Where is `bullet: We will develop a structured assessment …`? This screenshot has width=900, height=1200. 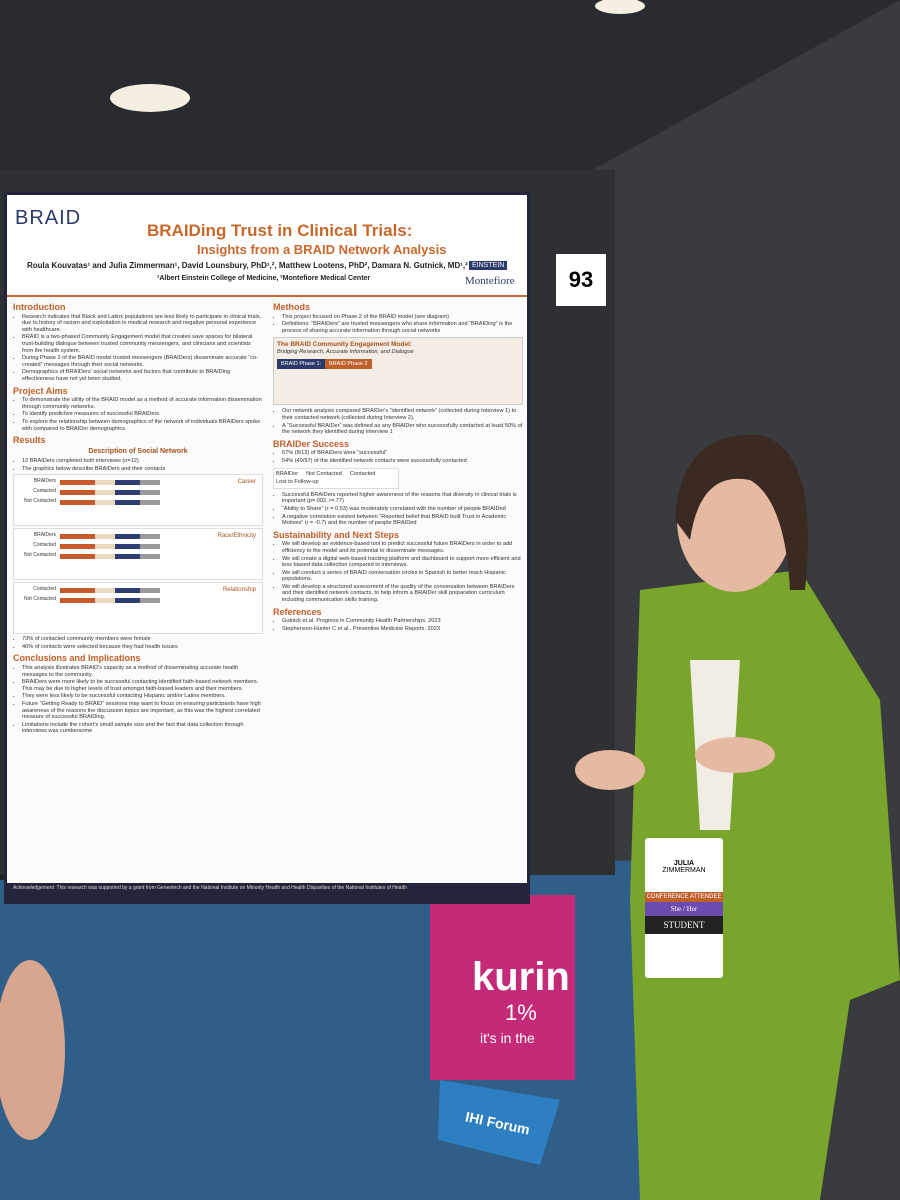
bullet: We will develop a structured assessment … is located at coordinates (402, 594).